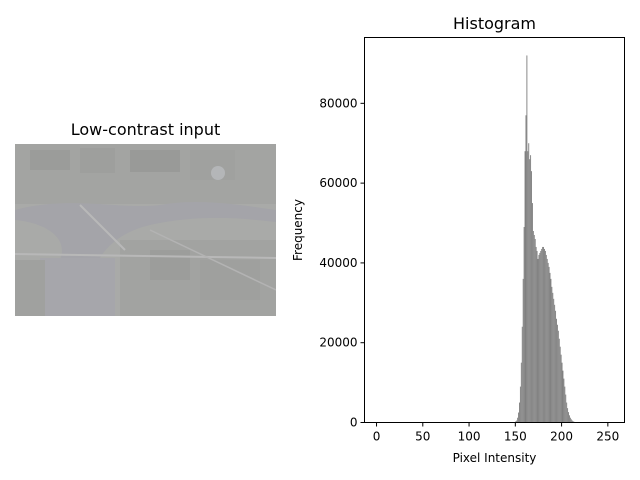 This screenshot has height=480, width=640. Describe the element at coordinates (607, 437) in the screenshot. I see `x-tick-label: 250` at that location.